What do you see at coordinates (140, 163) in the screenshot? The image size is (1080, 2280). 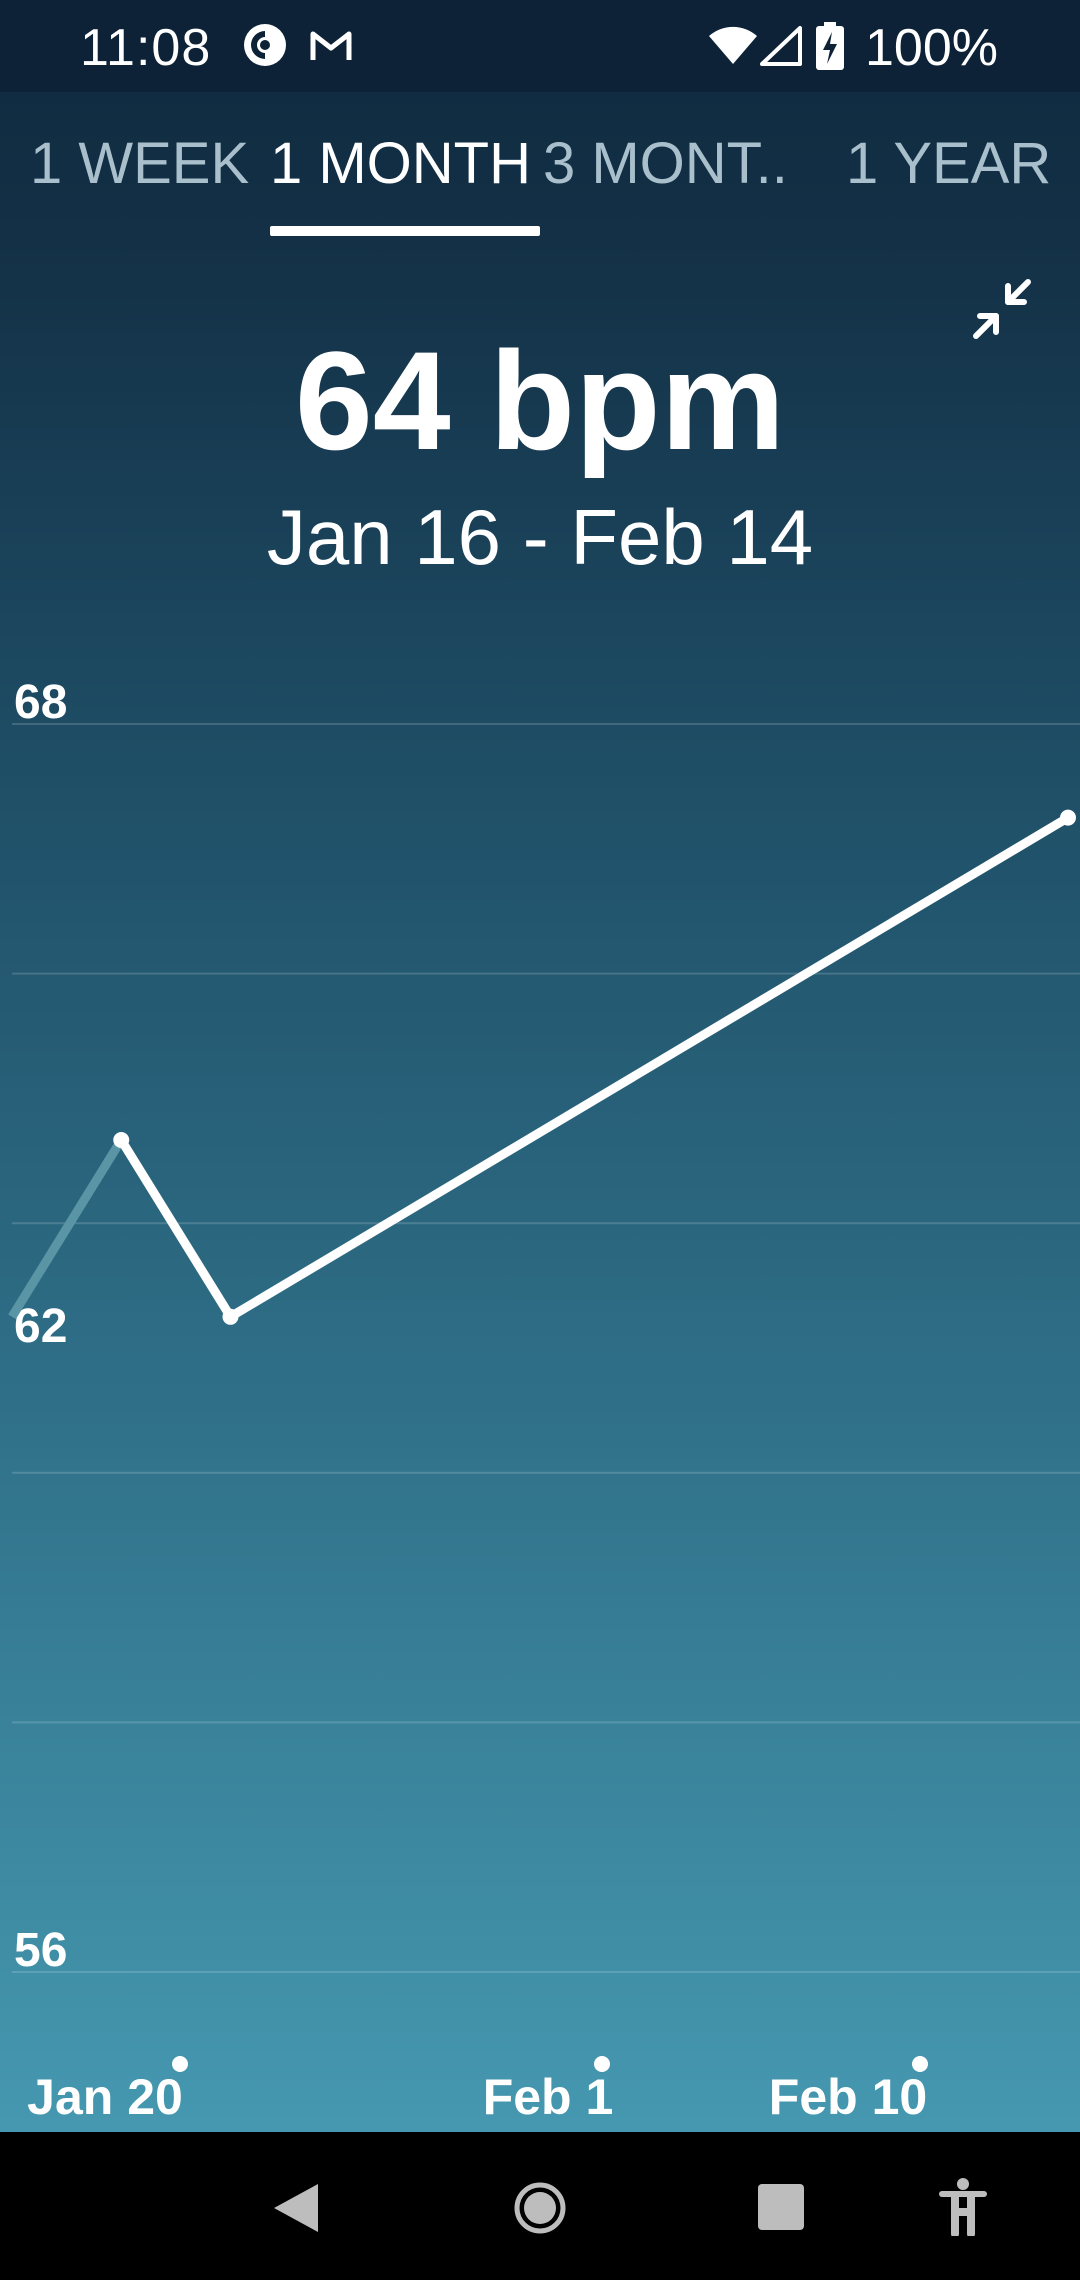 I see `tab-1-week: 1 WEEK` at bounding box center [140, 163].